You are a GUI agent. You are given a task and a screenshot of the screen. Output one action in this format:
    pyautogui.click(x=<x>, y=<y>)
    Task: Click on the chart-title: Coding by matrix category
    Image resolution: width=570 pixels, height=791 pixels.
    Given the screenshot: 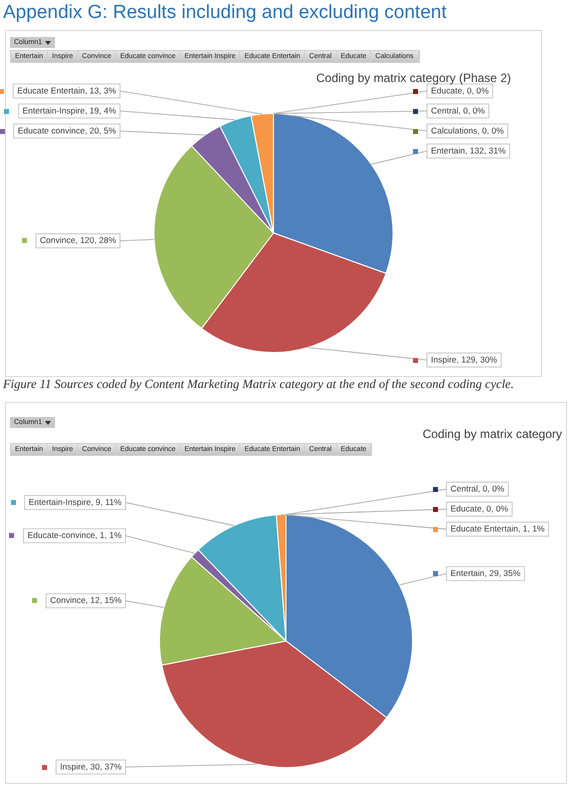 What is the action you would take?
    pyautogui.click(x=492, y=434)
    